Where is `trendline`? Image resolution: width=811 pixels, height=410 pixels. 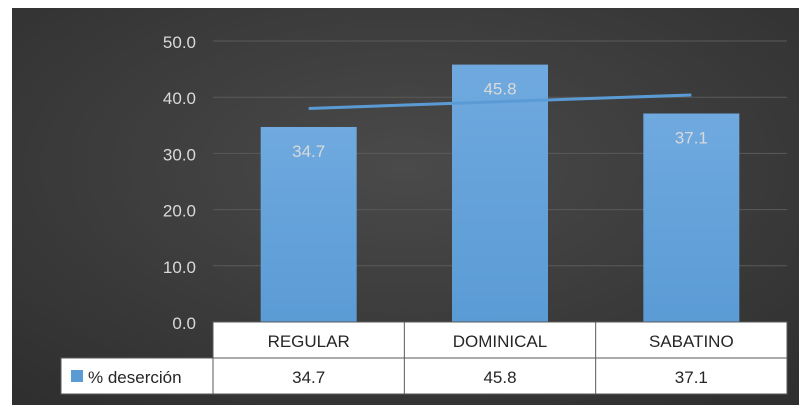 trendline is located at coordinates (500, 101).